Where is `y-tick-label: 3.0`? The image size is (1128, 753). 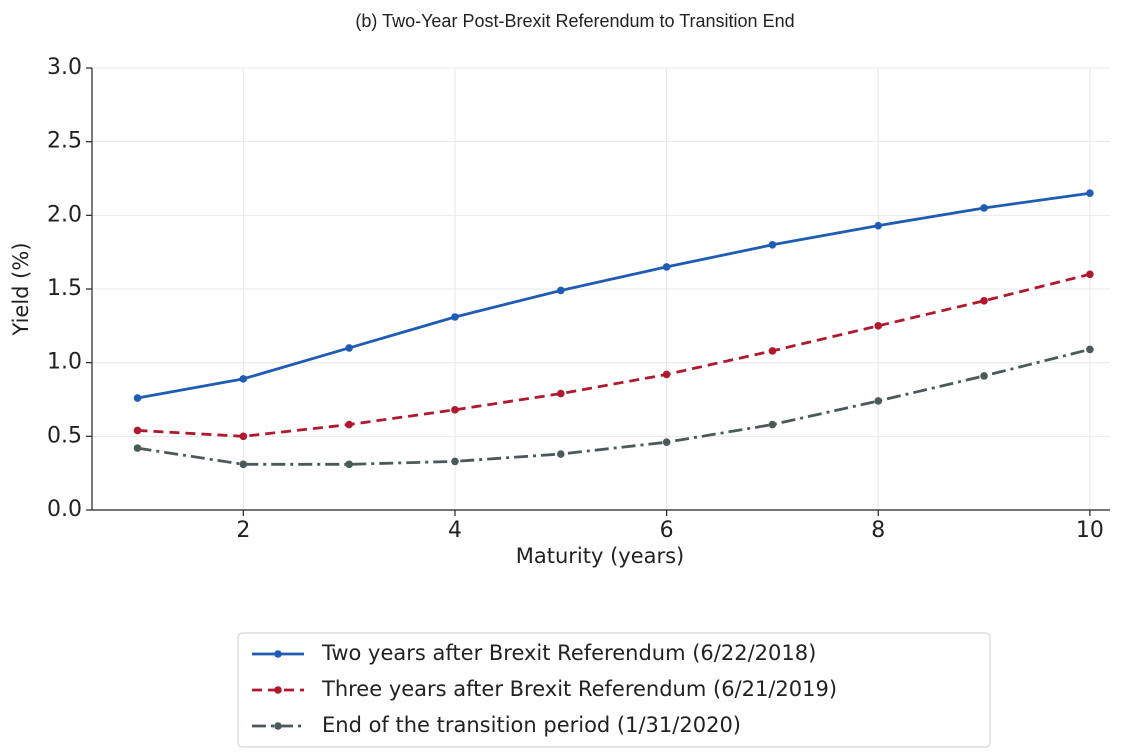
y-tick-label: 3.0 is located at coordinates (64, 67).